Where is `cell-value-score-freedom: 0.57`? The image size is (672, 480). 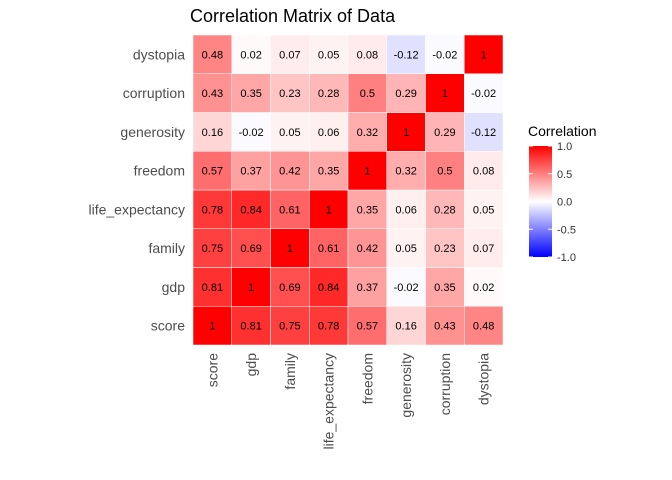
cell-value-score-freedom: 0.57 is located at coordinates (367, 327).